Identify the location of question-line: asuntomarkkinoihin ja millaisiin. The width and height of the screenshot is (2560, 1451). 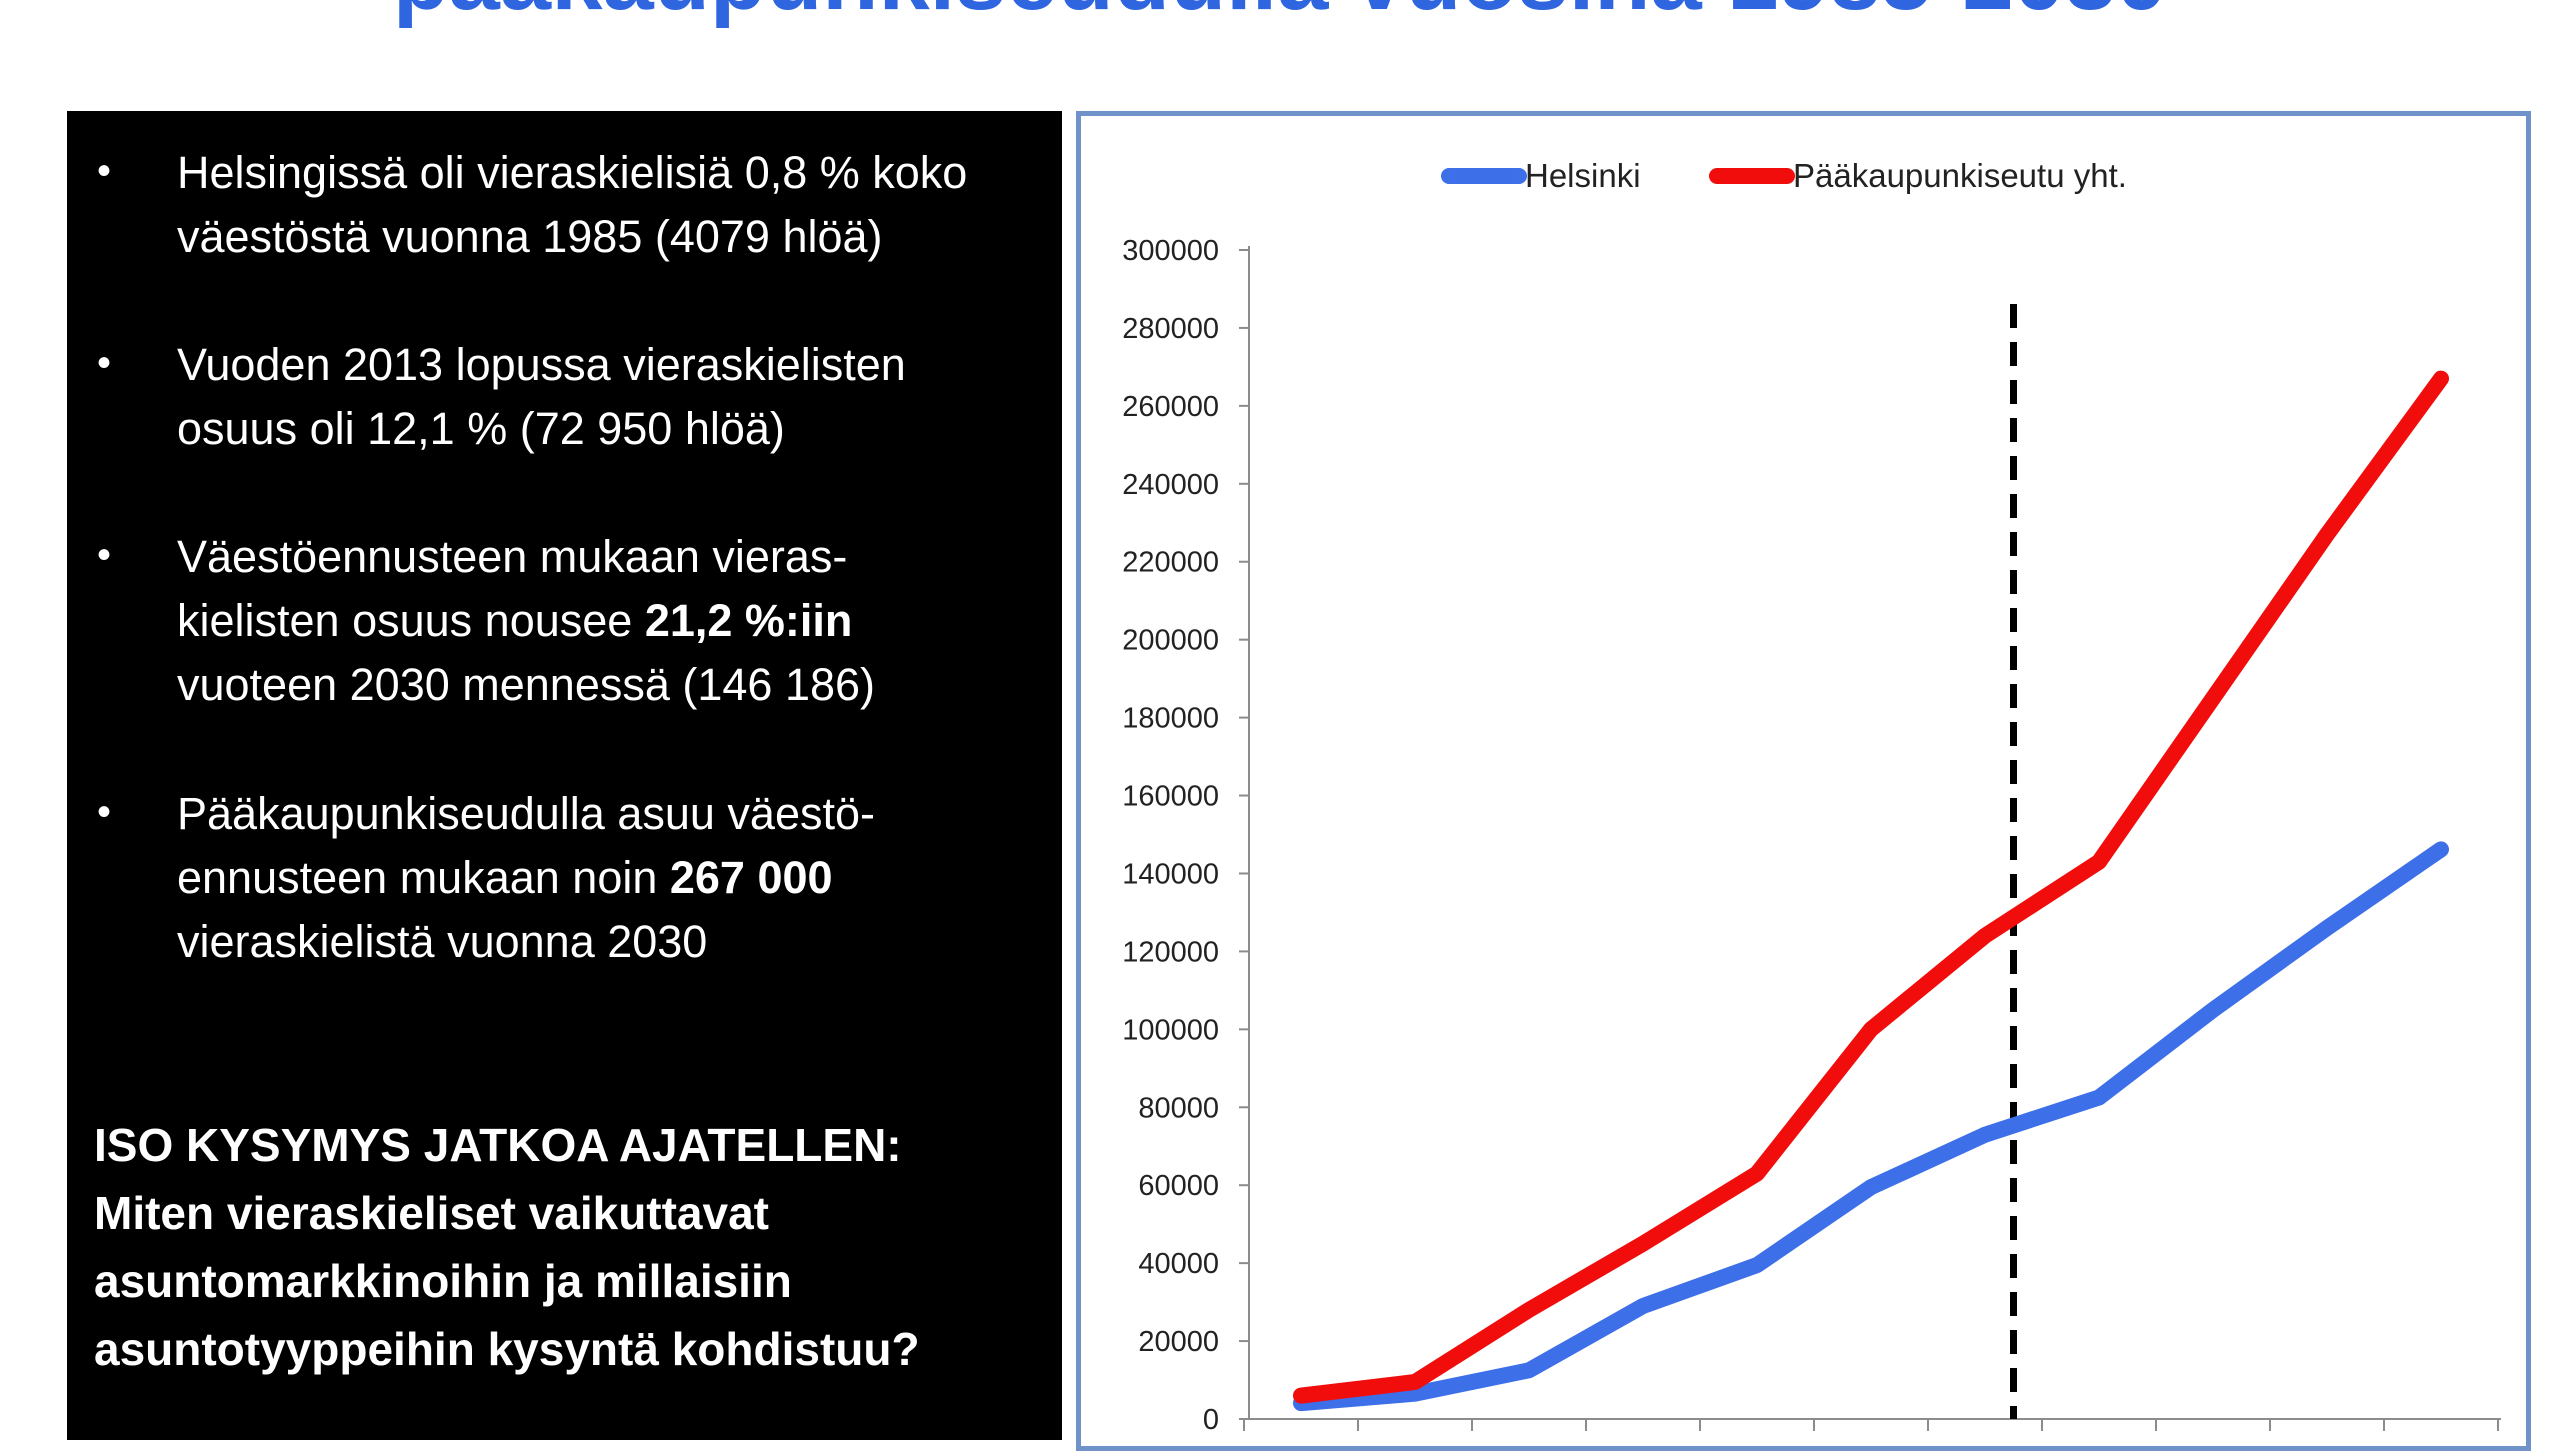
(443, 1281).